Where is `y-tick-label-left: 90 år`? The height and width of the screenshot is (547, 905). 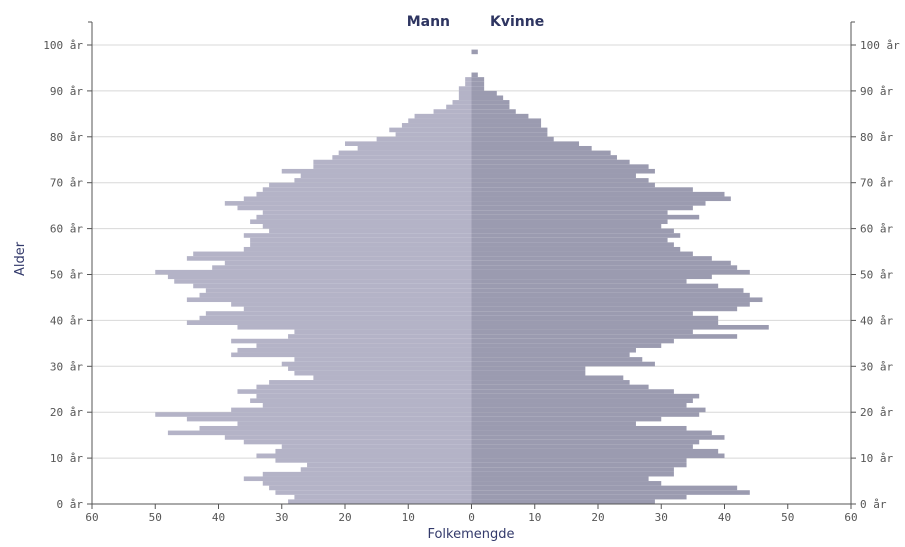
y-tick-label-left: 90 år is located at coordinates (66, 91).